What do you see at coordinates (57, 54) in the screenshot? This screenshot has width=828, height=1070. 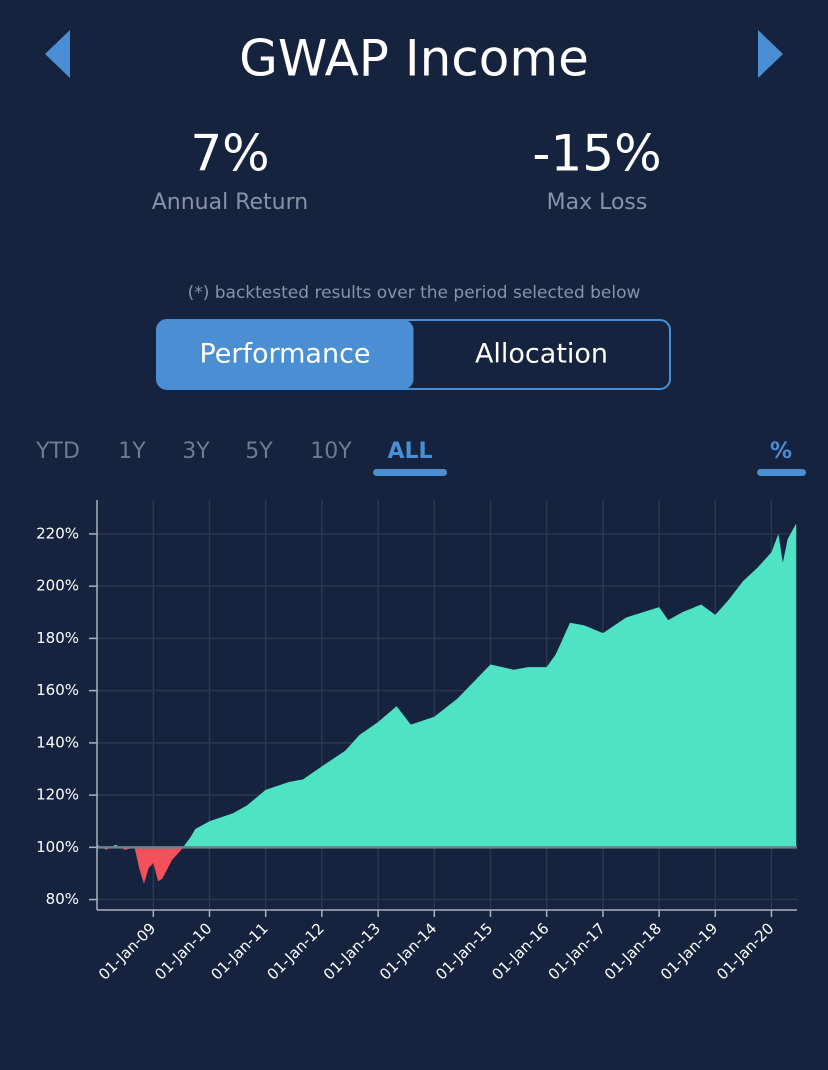 I see `prev-arrow` at bounding box center [57, 54].